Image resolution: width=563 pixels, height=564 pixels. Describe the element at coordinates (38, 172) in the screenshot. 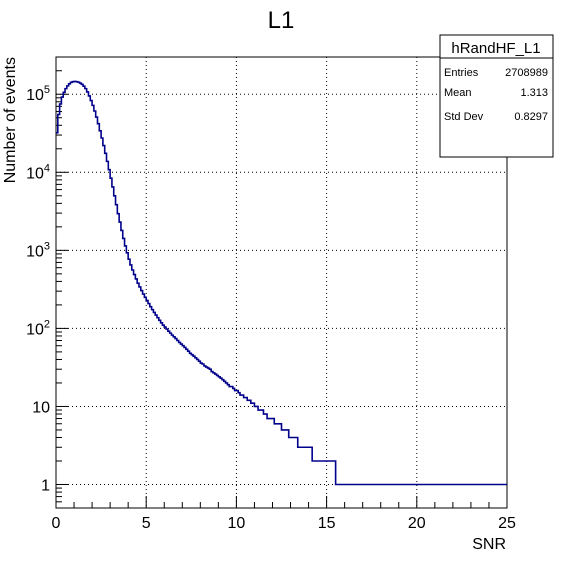

I see `y-tick-label: 10⁴` at that location.